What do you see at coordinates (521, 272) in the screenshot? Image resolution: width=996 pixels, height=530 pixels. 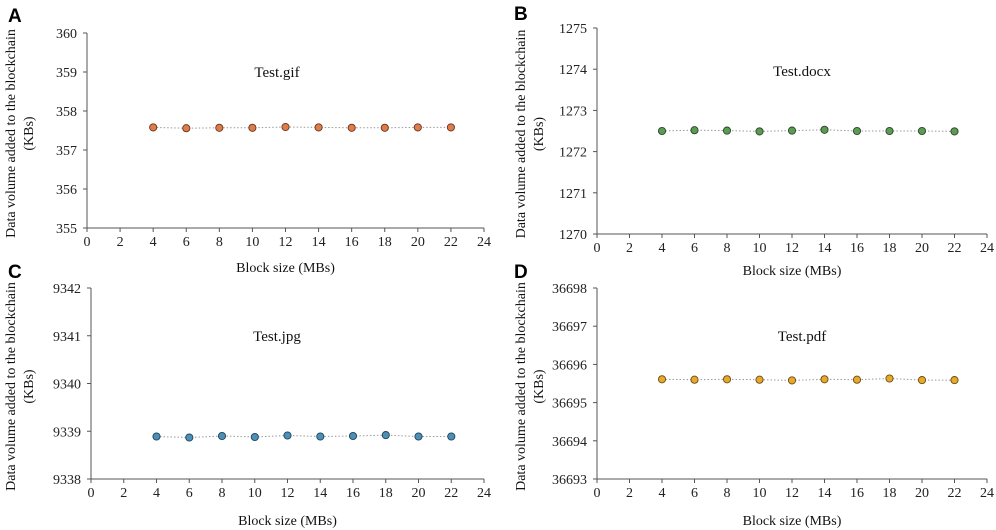 I see `panel-letter: D` at bounding box center [521, 272].